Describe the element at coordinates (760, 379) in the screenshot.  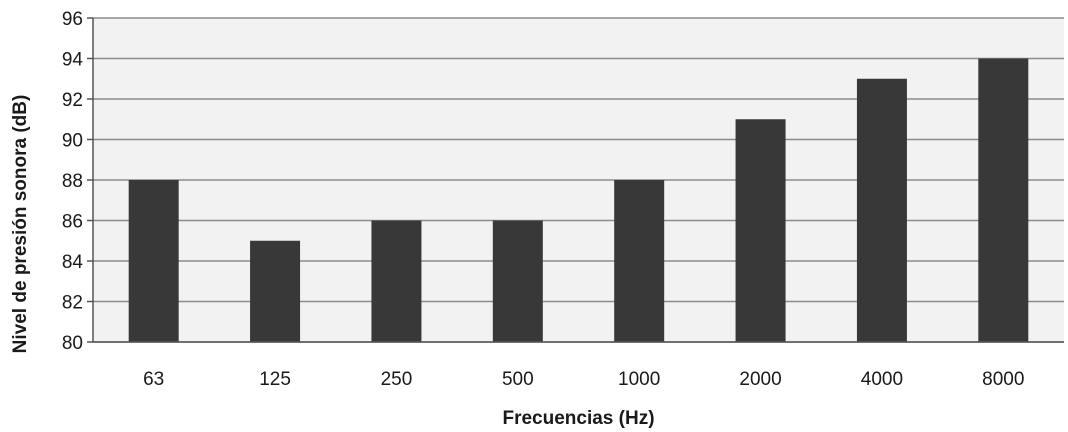
I see `x-tick-label: 2000` at that location.